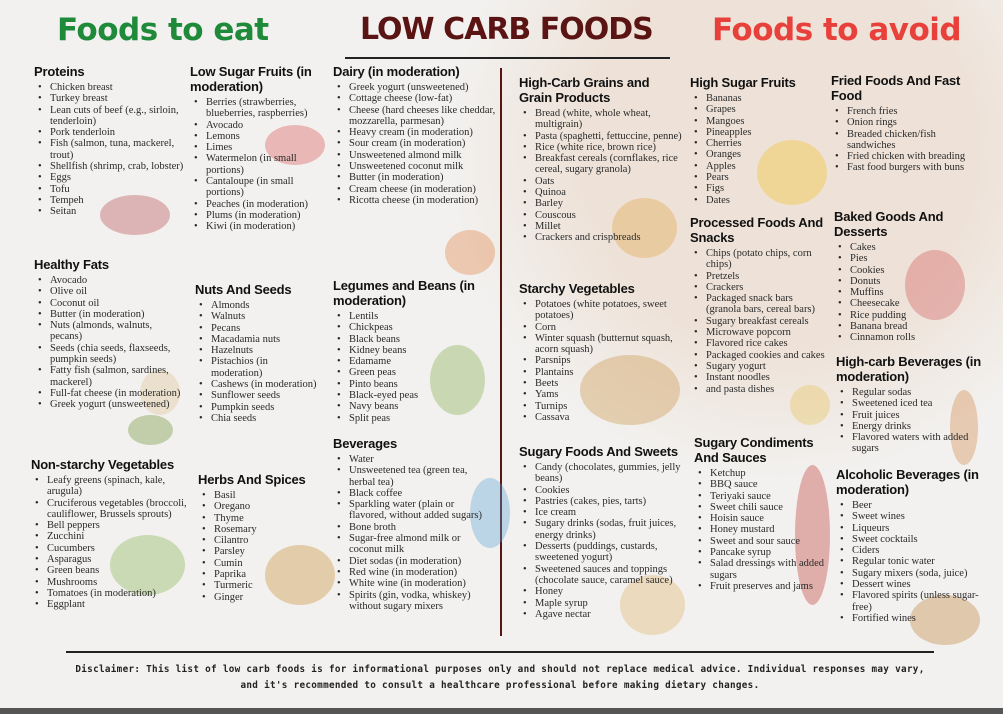  I want to click on food-item: Pastries (cakes, pies, tarts), so click(606, 502).